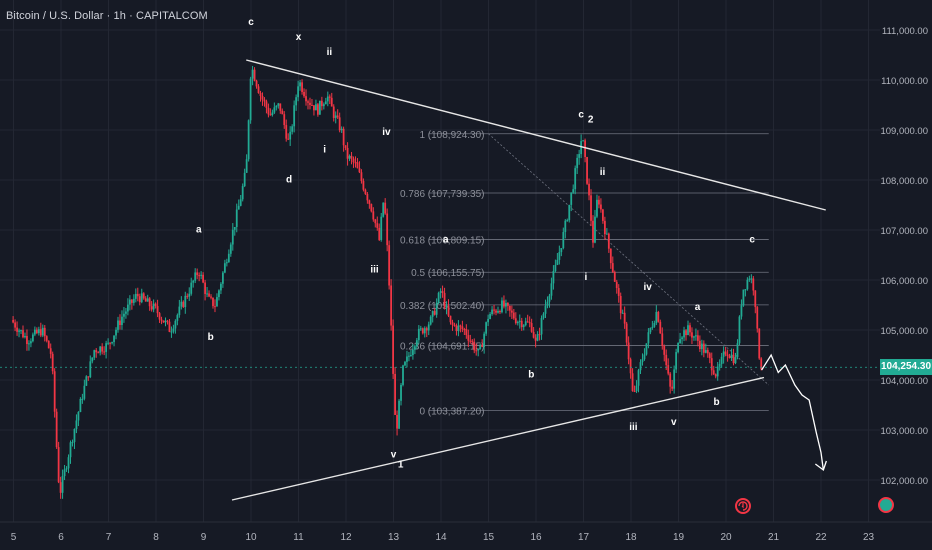 The height and width of the screenshot is (550, 932). What do you see at coordinates (581, 115) in the screenshot?
I see `wave-label: c` at bounding box center [581, 115].